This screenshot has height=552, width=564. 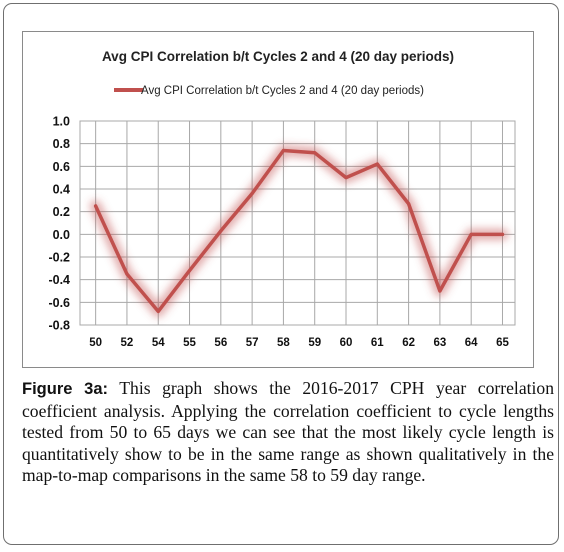 What do you see at coordinates (61, 235) in the screenshot?
I see `y-tick-label: 0.0` at bounding box center [61, 235].